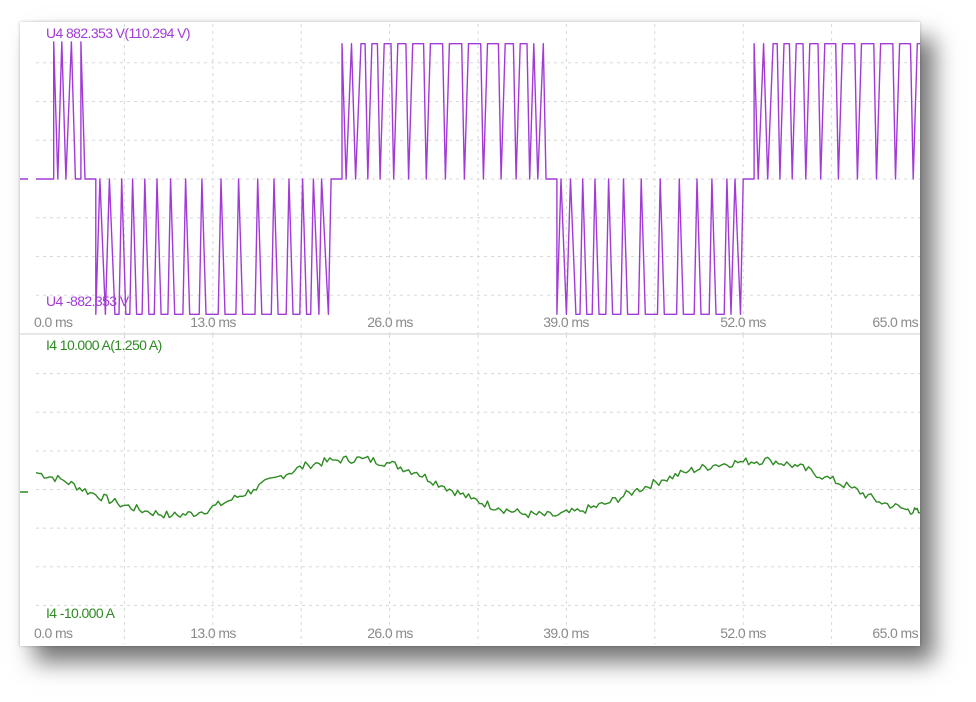  I want to click on u4-x-tick: 39.0 ms, so click(566, 322).